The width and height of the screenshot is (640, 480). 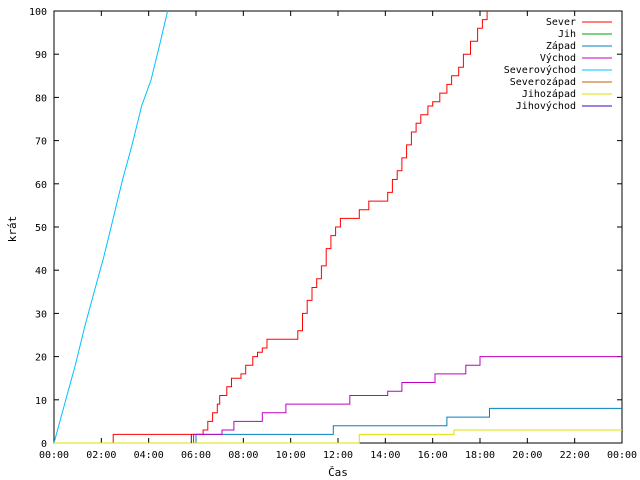 What do you see at coordinates (41, 55) in the screenshot?
I see `y-tick-label: 90` at bounding box center [41, 55].